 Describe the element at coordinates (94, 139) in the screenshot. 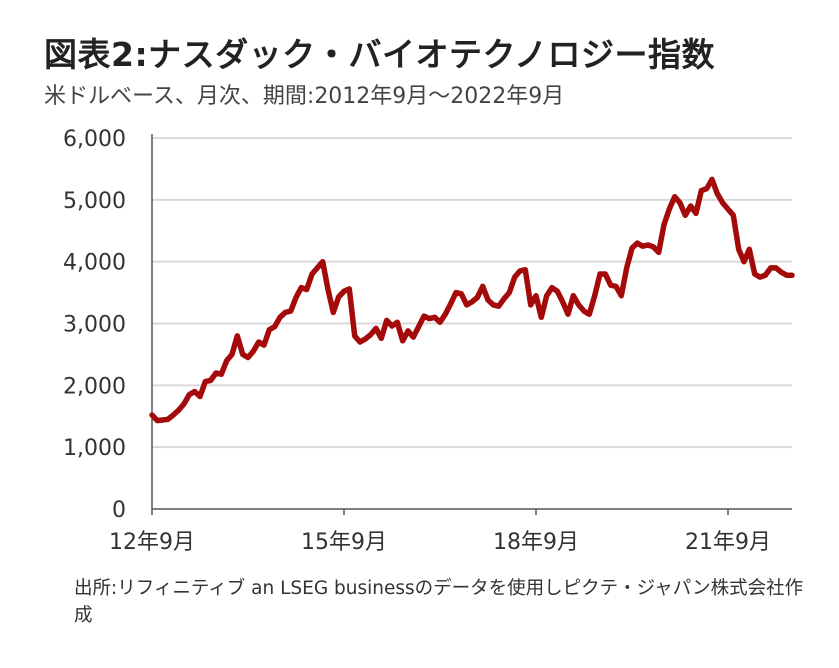

I see `y-tick-label: 6,000` at that location.